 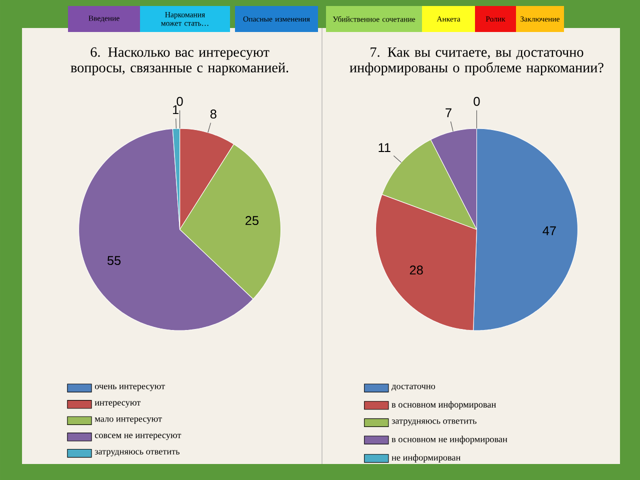 What do you see at coordinates (175, 109) in the screenshot?
I see `data-label: 1` at bounding box center [175, 109].